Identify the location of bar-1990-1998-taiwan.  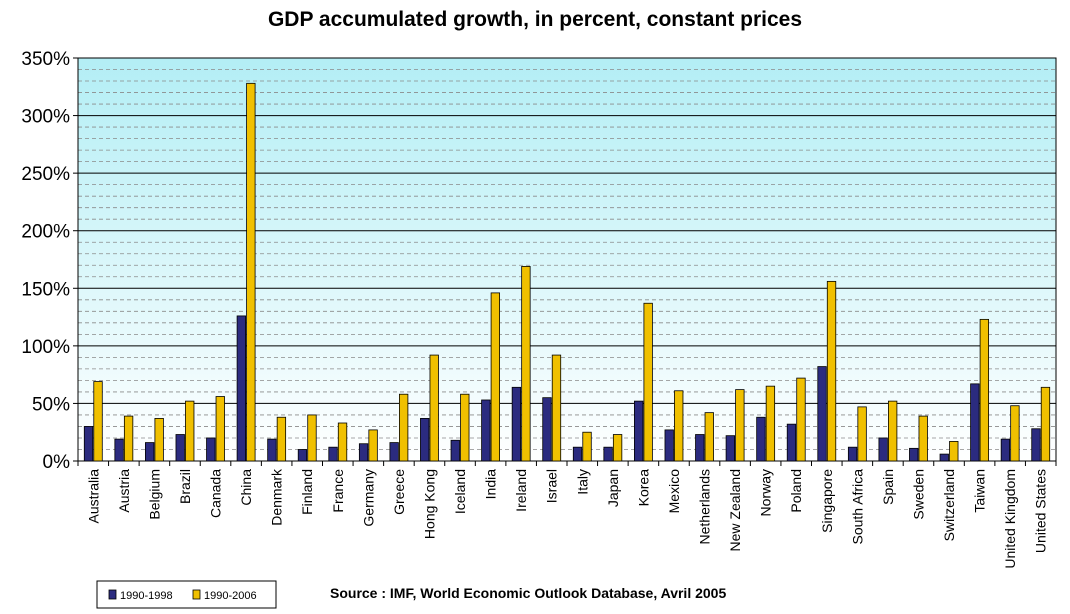
(975, 422).